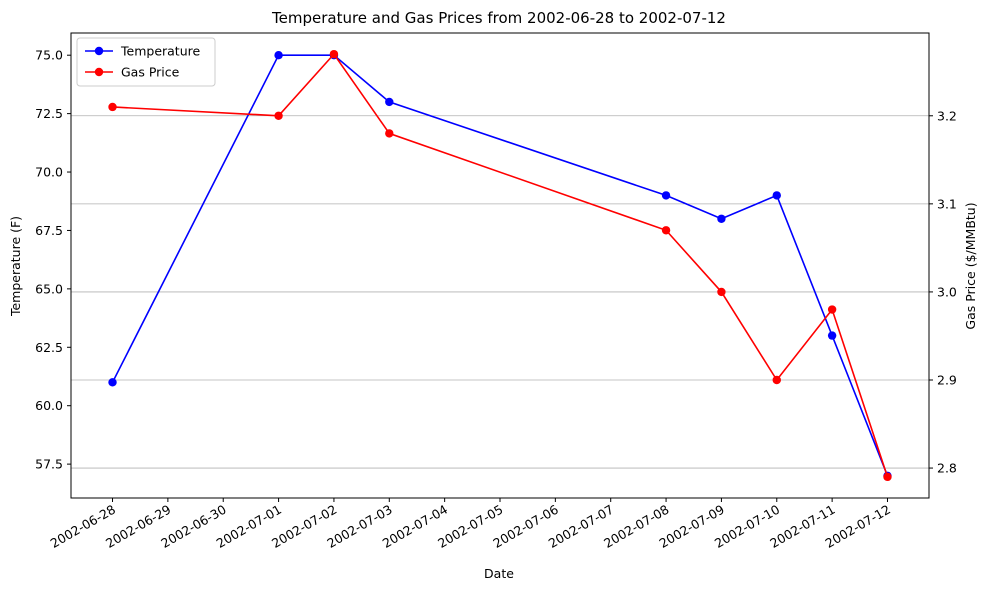  What do you see at coordinates (49, 113) in the screenshot?
I see `y-left-tick-label: 72.5` at bounding box center [49, 113].